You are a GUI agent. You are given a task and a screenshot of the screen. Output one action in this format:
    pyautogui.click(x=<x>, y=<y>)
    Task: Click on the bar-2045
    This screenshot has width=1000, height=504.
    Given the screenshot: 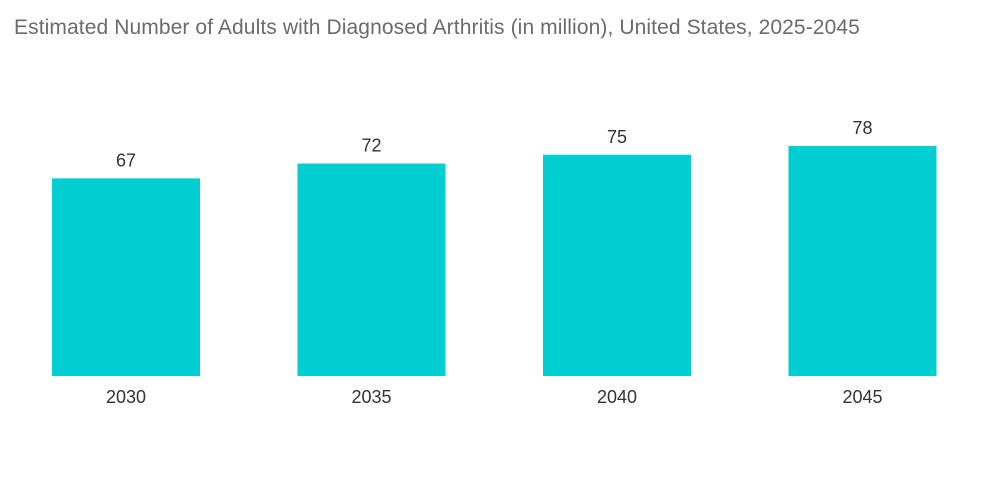 What is the action you would take?
    pyautogui.click(x=862, y=260)
    